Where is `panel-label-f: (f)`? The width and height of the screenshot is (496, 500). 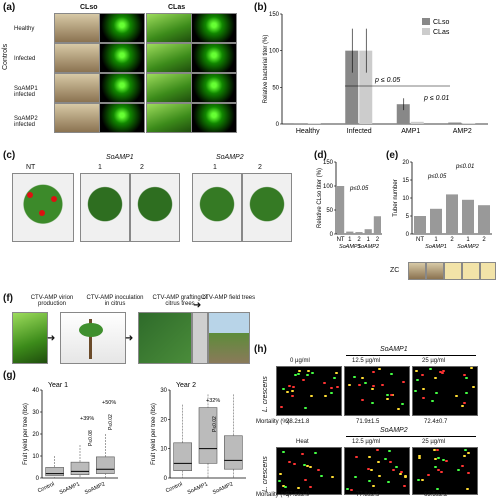
panel-label-f: (f) is located at coordinates (8, 298).